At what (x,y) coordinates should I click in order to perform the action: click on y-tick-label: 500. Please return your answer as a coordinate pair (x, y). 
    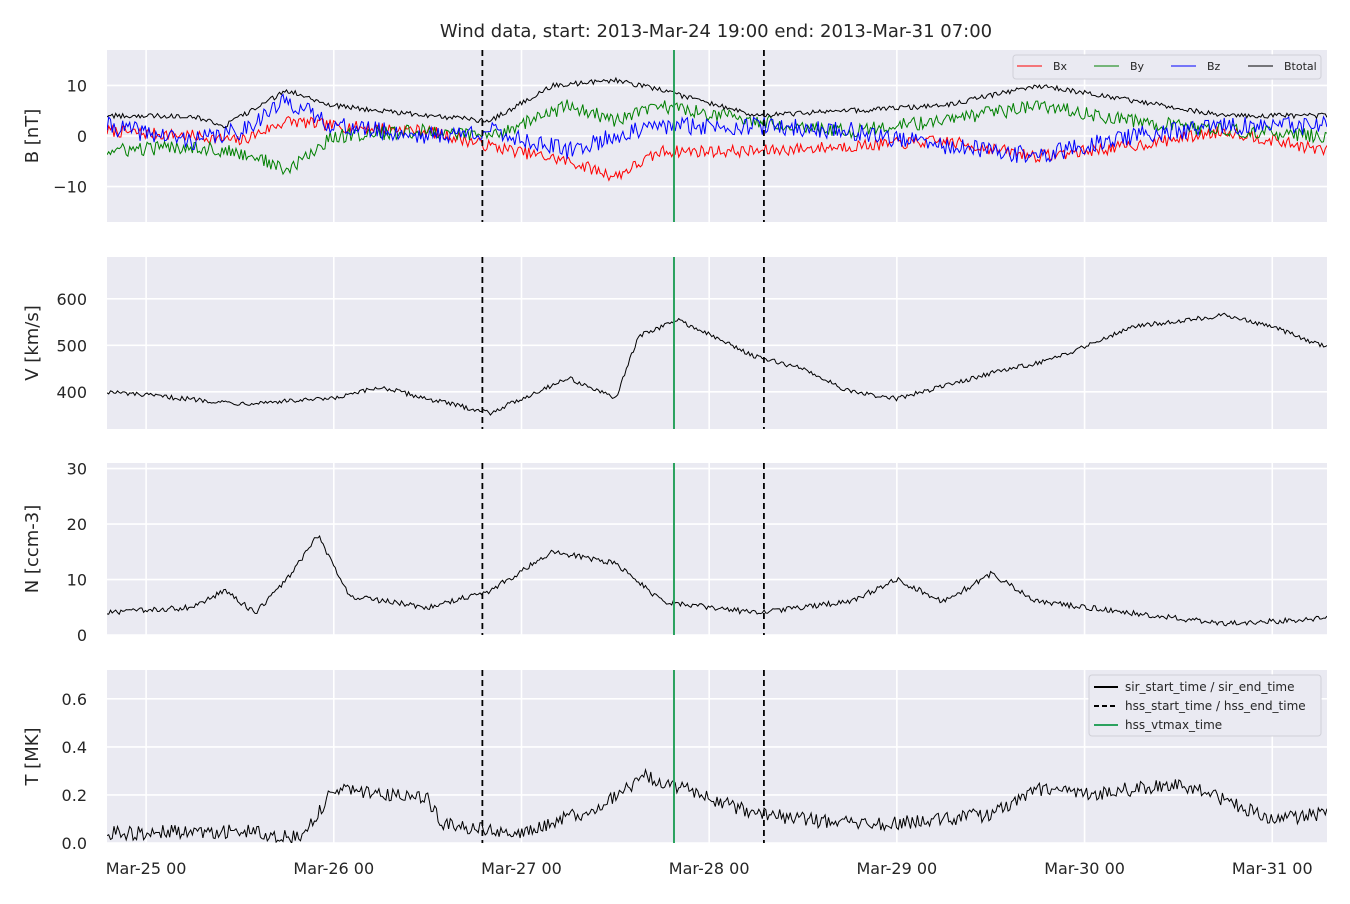
    Looking at the image, I should click on (71, 345).